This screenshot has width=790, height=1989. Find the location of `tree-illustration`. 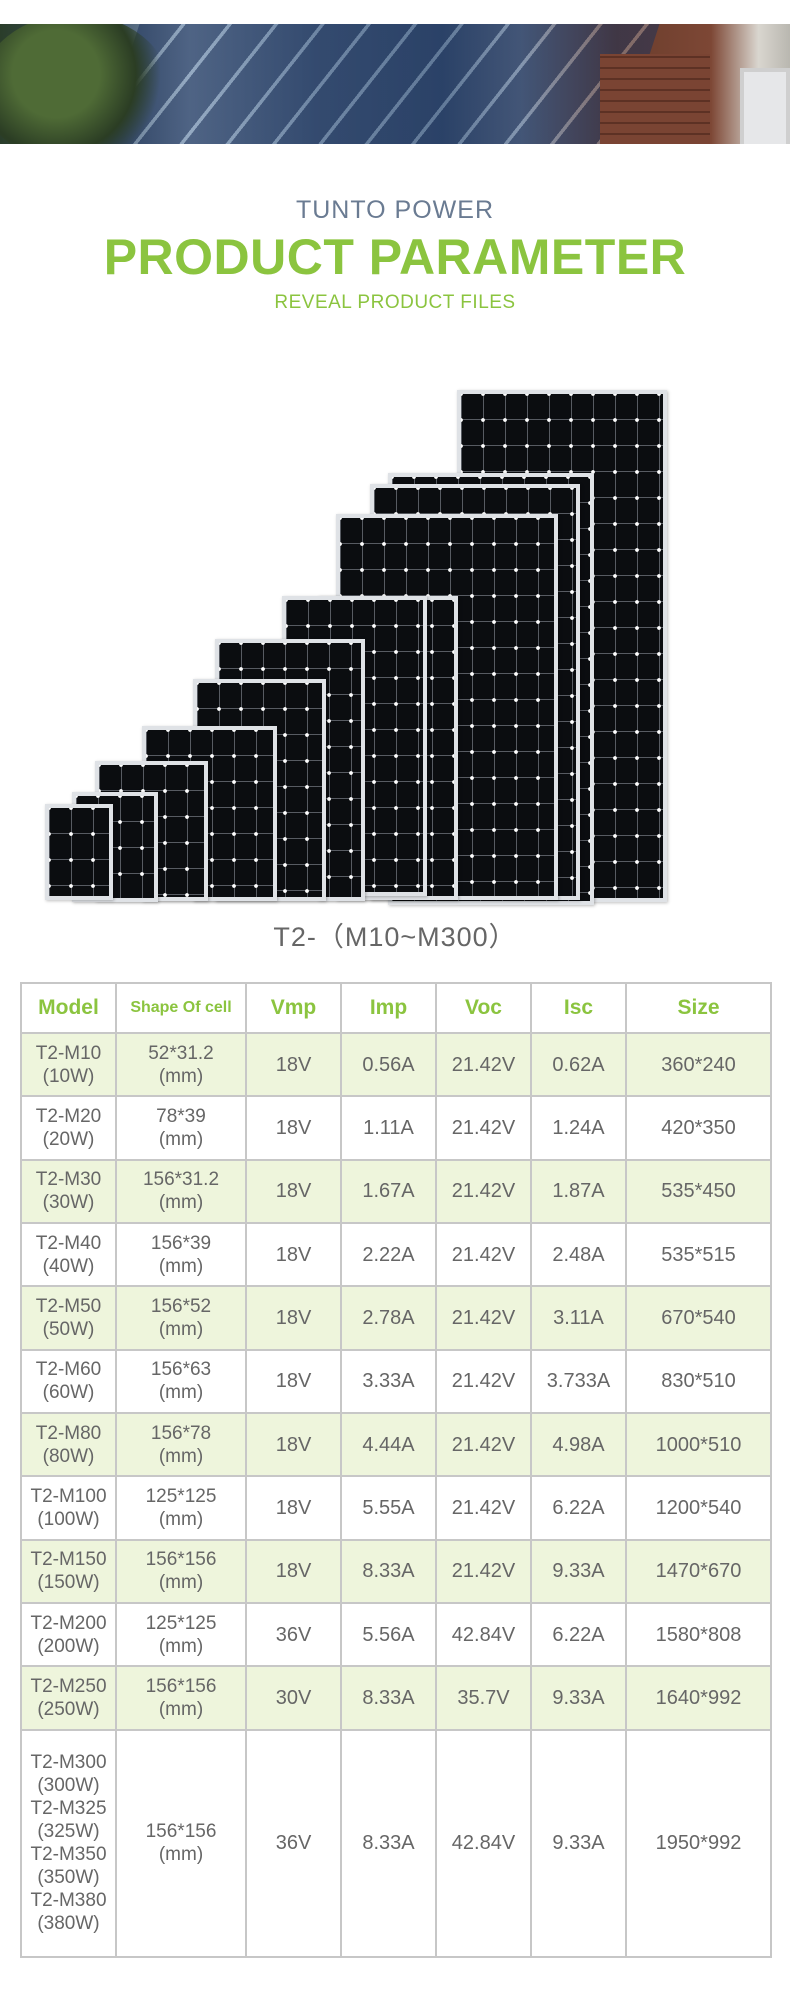

tree-illustration is located at coordinates (85, 84).